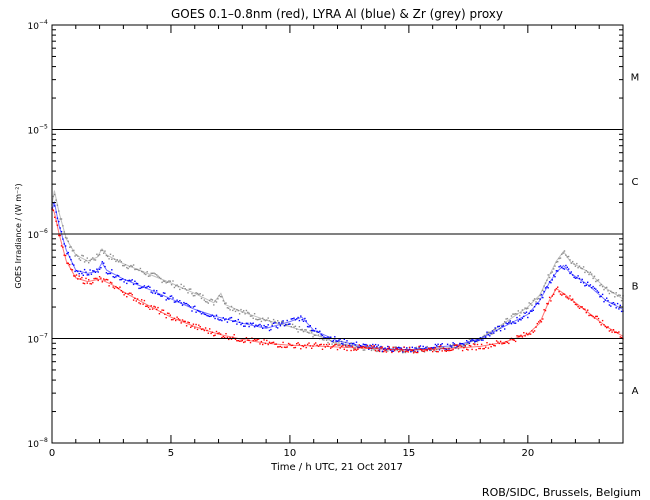  I want to click on y-axis-label: GOES Irradiance / (W m⁻²), so click(18, 235).